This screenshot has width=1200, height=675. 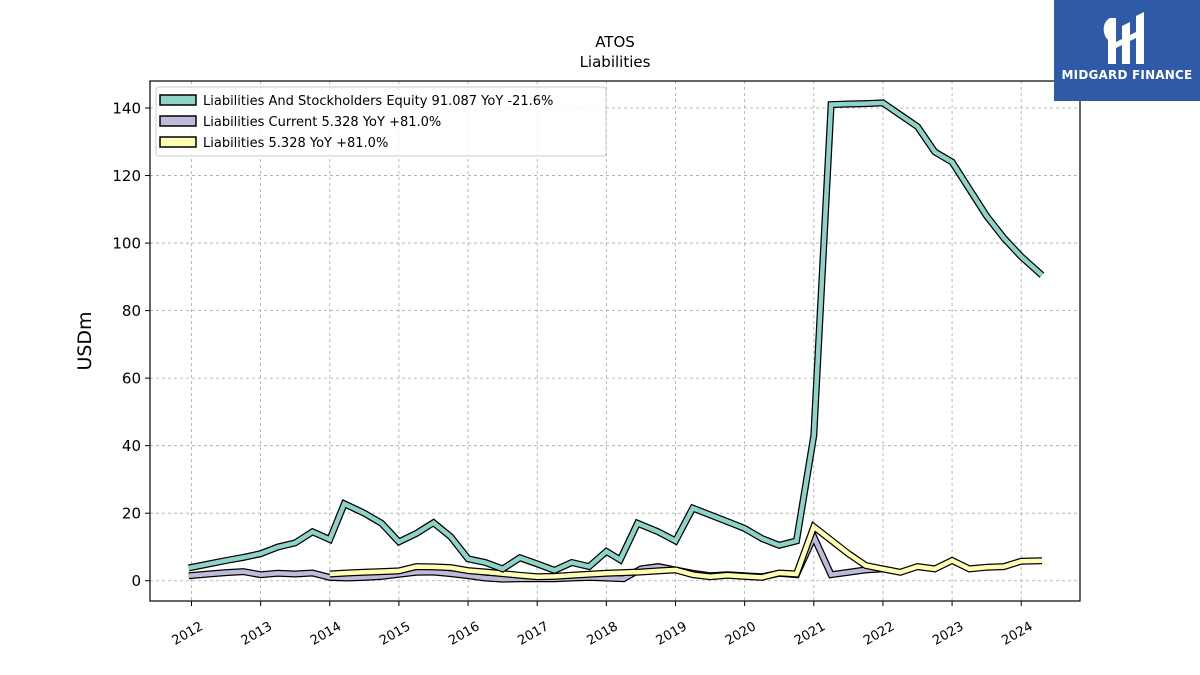 I want to click on x-tick-label: 2019, so click(x=672, y=634).